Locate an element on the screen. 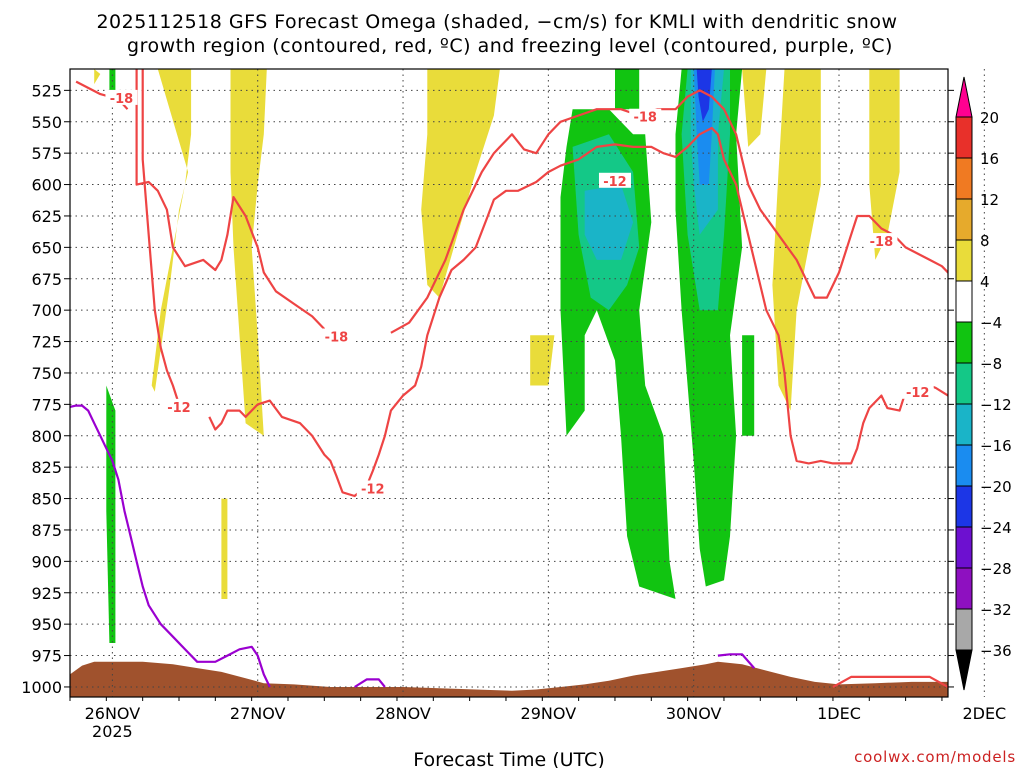  x-tick-label: 26NOV is located at coordinates (113, 713).